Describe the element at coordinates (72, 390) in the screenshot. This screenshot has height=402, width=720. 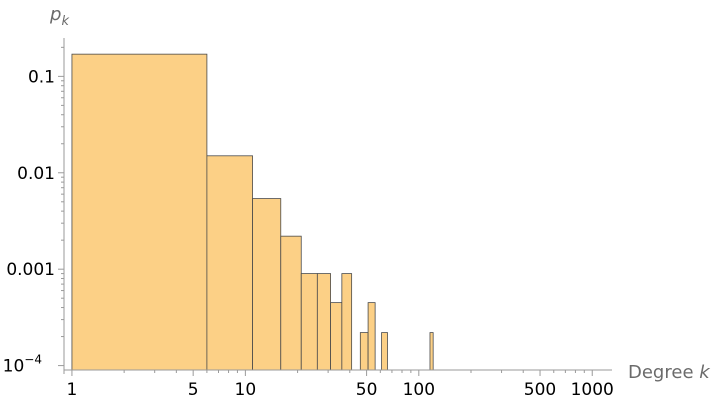
I see `x-tick-label: 1` at that location.